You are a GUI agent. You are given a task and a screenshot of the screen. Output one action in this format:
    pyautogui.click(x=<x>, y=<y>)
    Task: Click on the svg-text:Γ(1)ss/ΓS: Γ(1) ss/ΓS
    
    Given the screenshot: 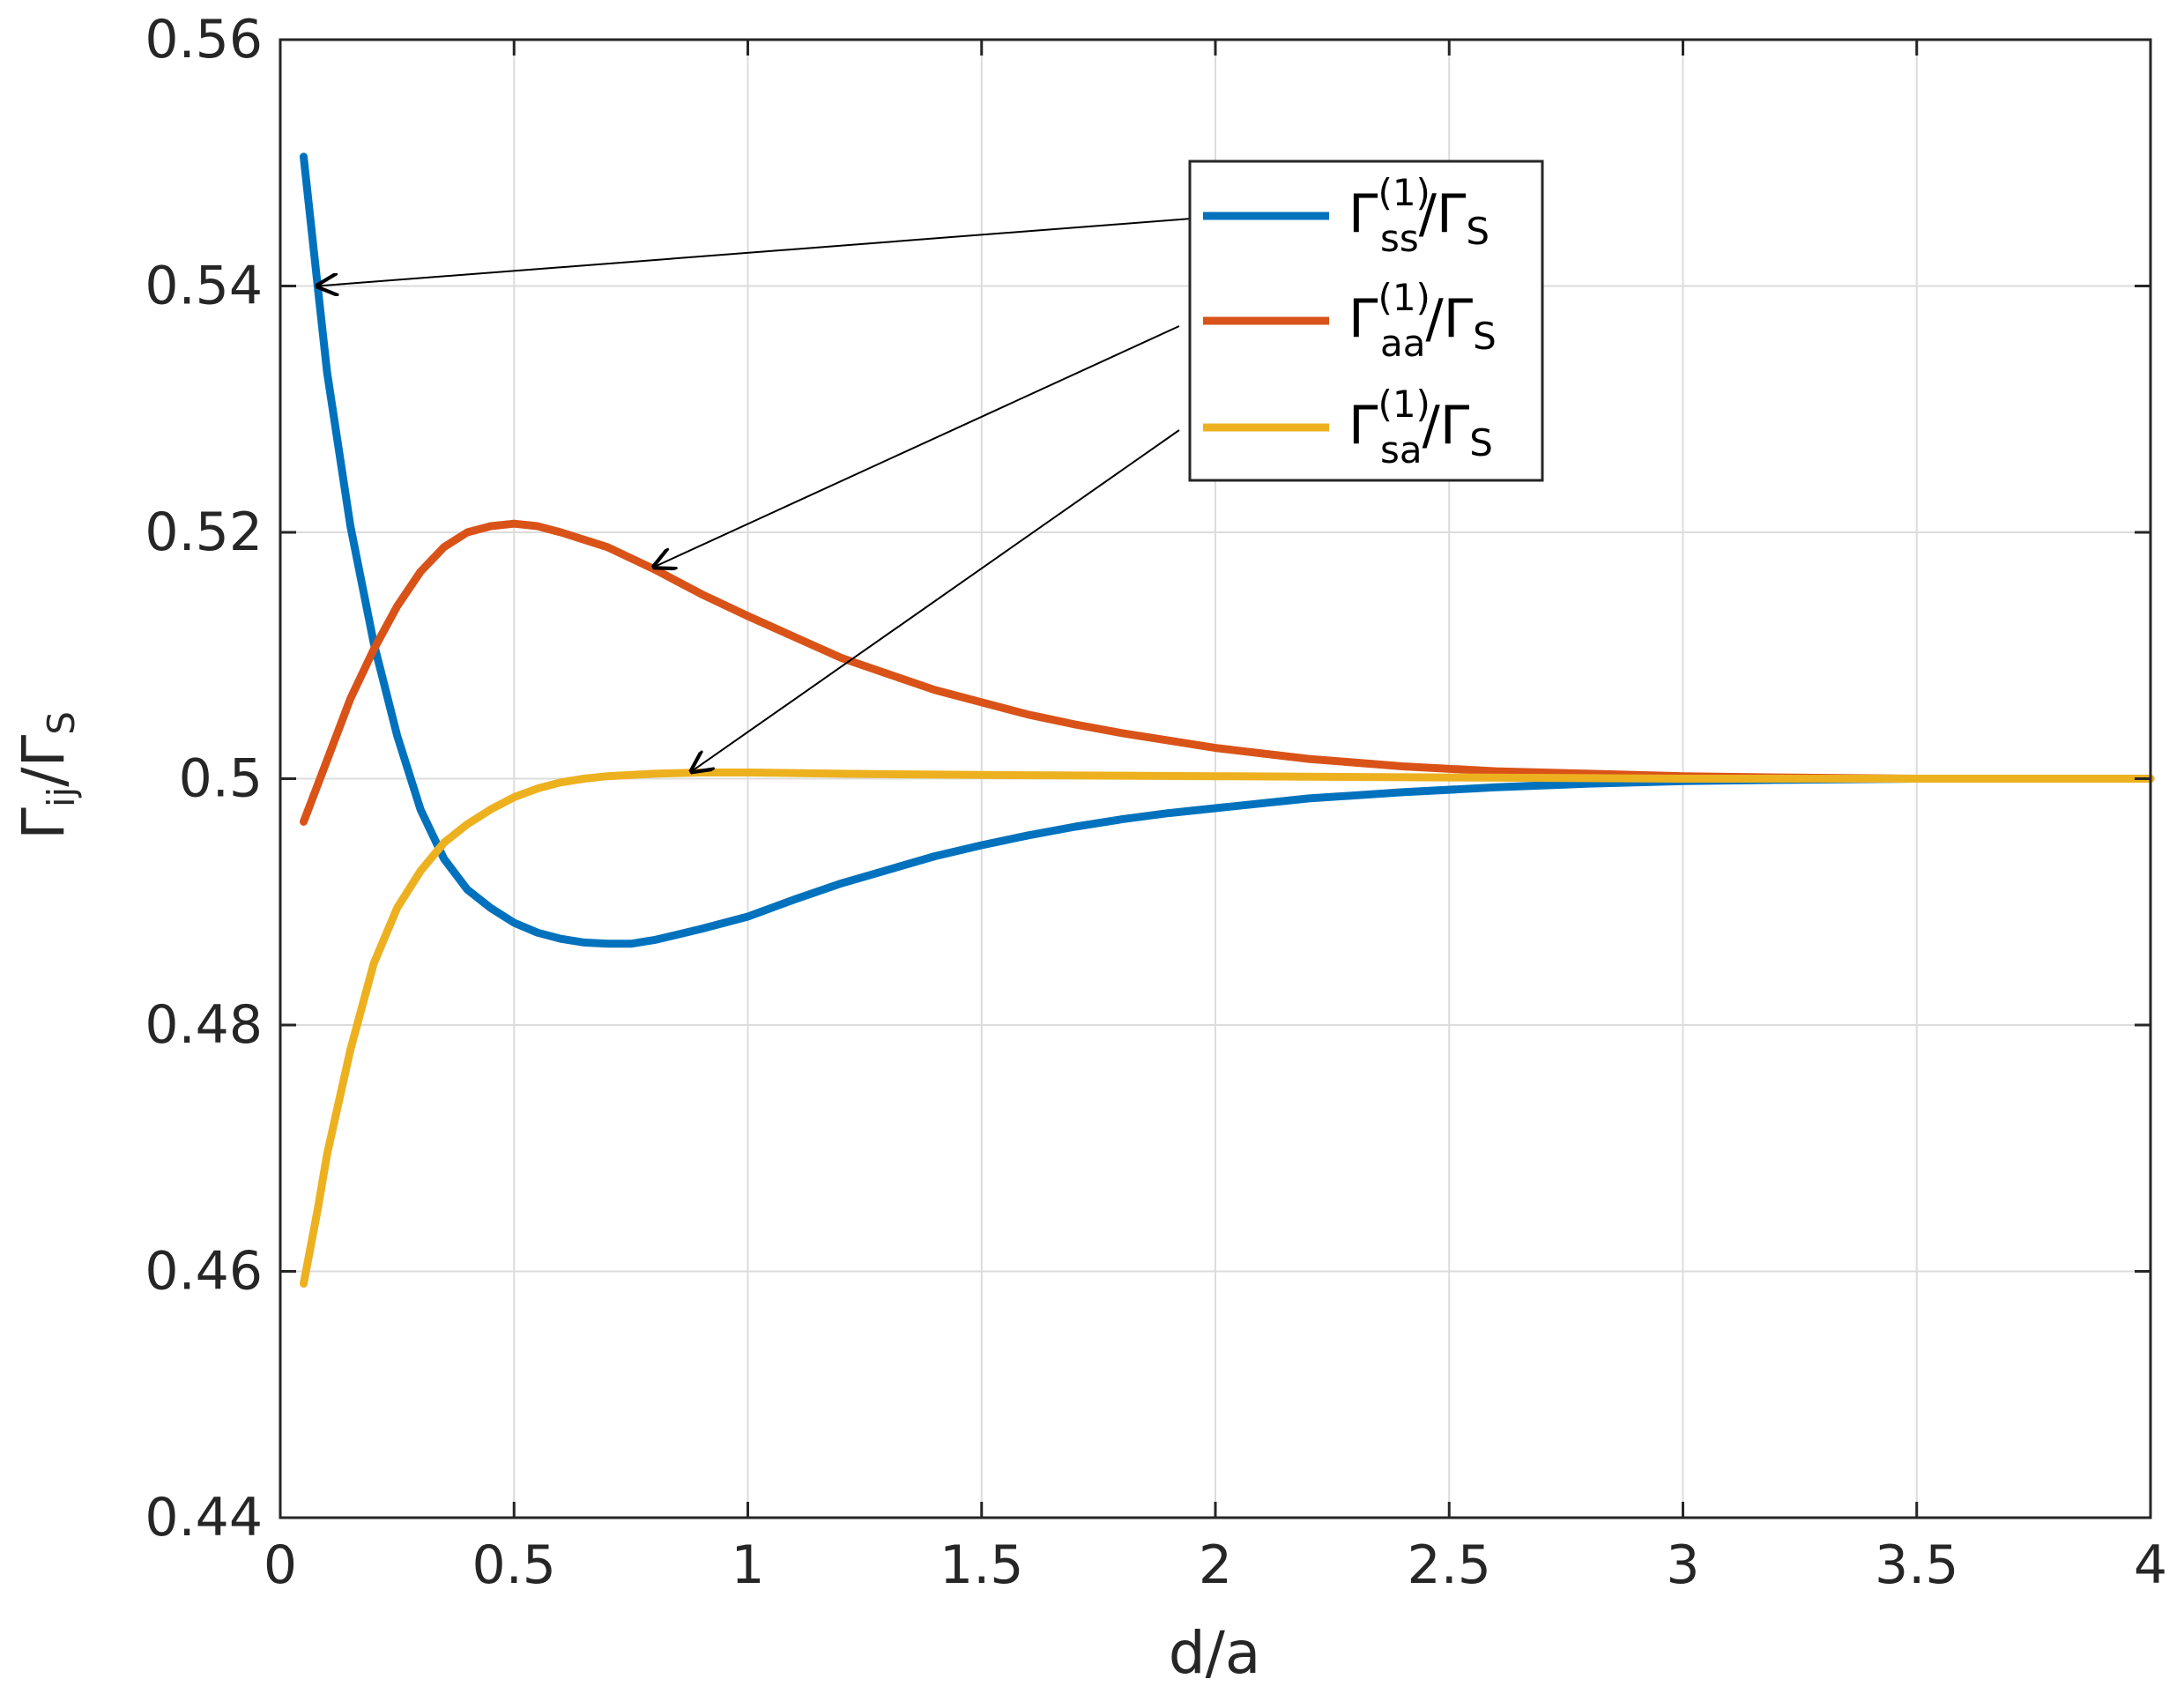 What is the action you would take?
    pyautogui.click(x=1418, y=215)
    